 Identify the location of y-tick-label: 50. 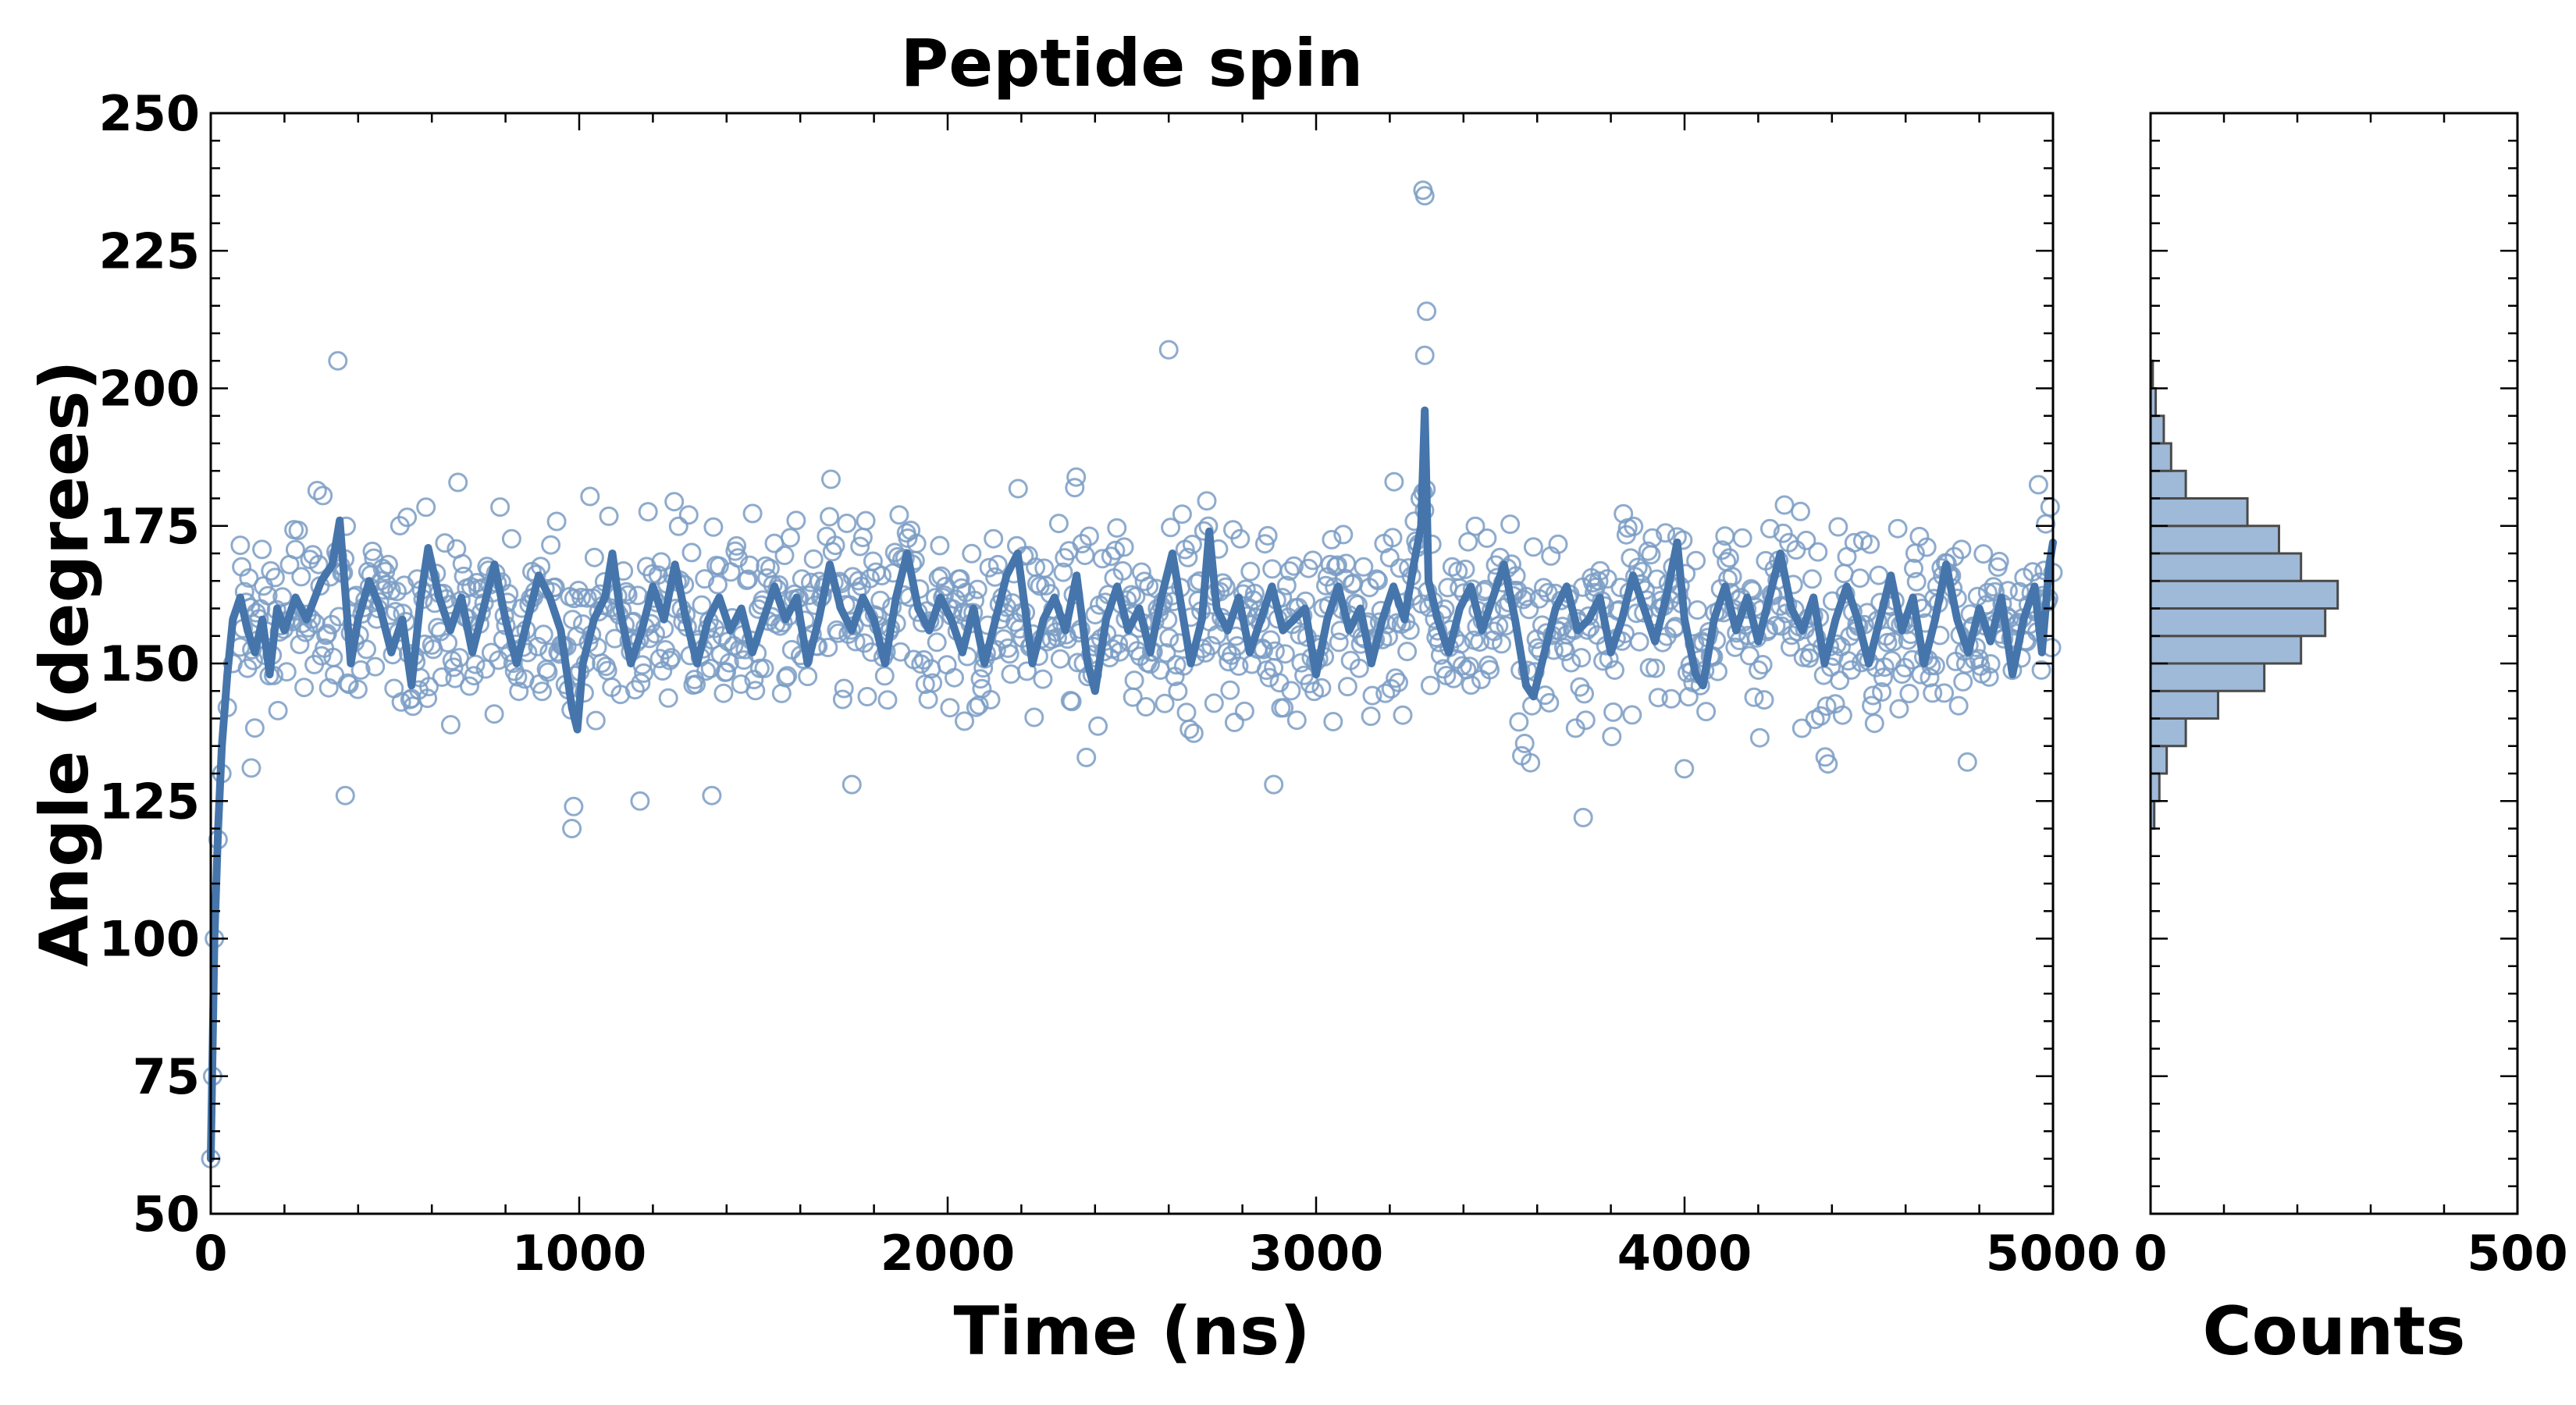
(166, 1215).